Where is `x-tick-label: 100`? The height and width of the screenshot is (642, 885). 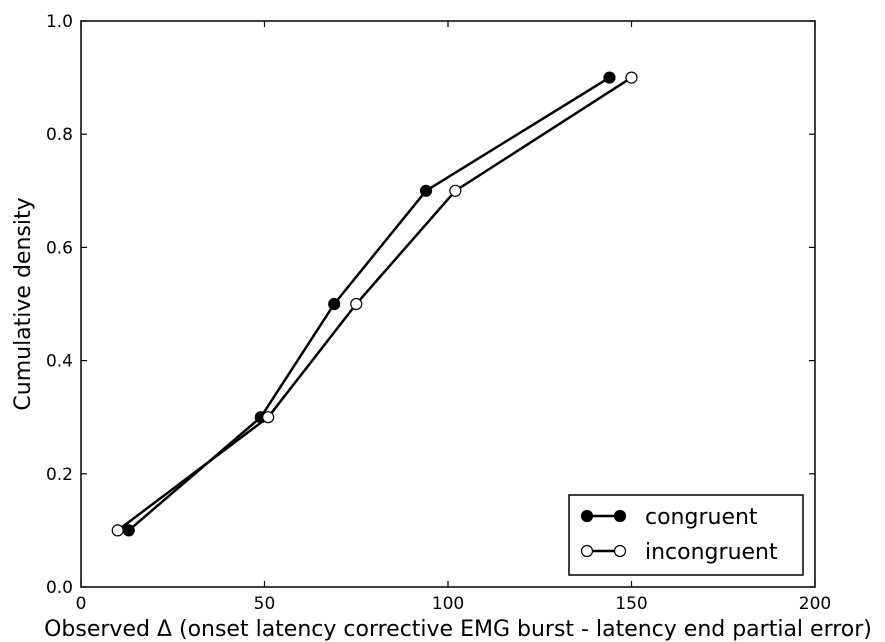 x-tick-label: 100 is located at coordinates (448, 604).